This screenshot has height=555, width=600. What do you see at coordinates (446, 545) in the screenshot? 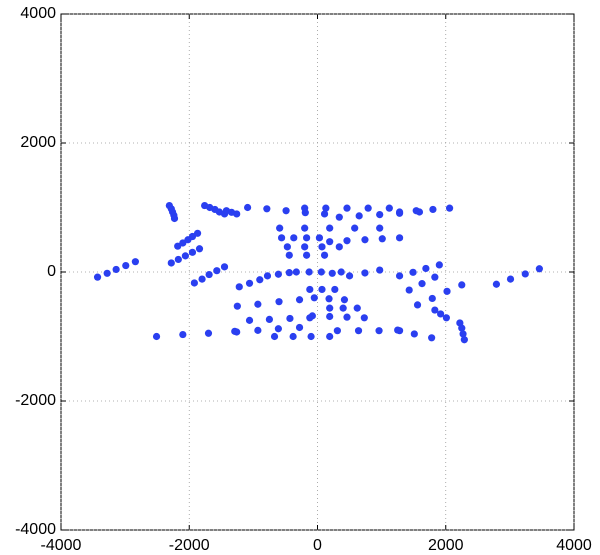
I see `x-tick-label: 2000` at bounding box center [446, 545].